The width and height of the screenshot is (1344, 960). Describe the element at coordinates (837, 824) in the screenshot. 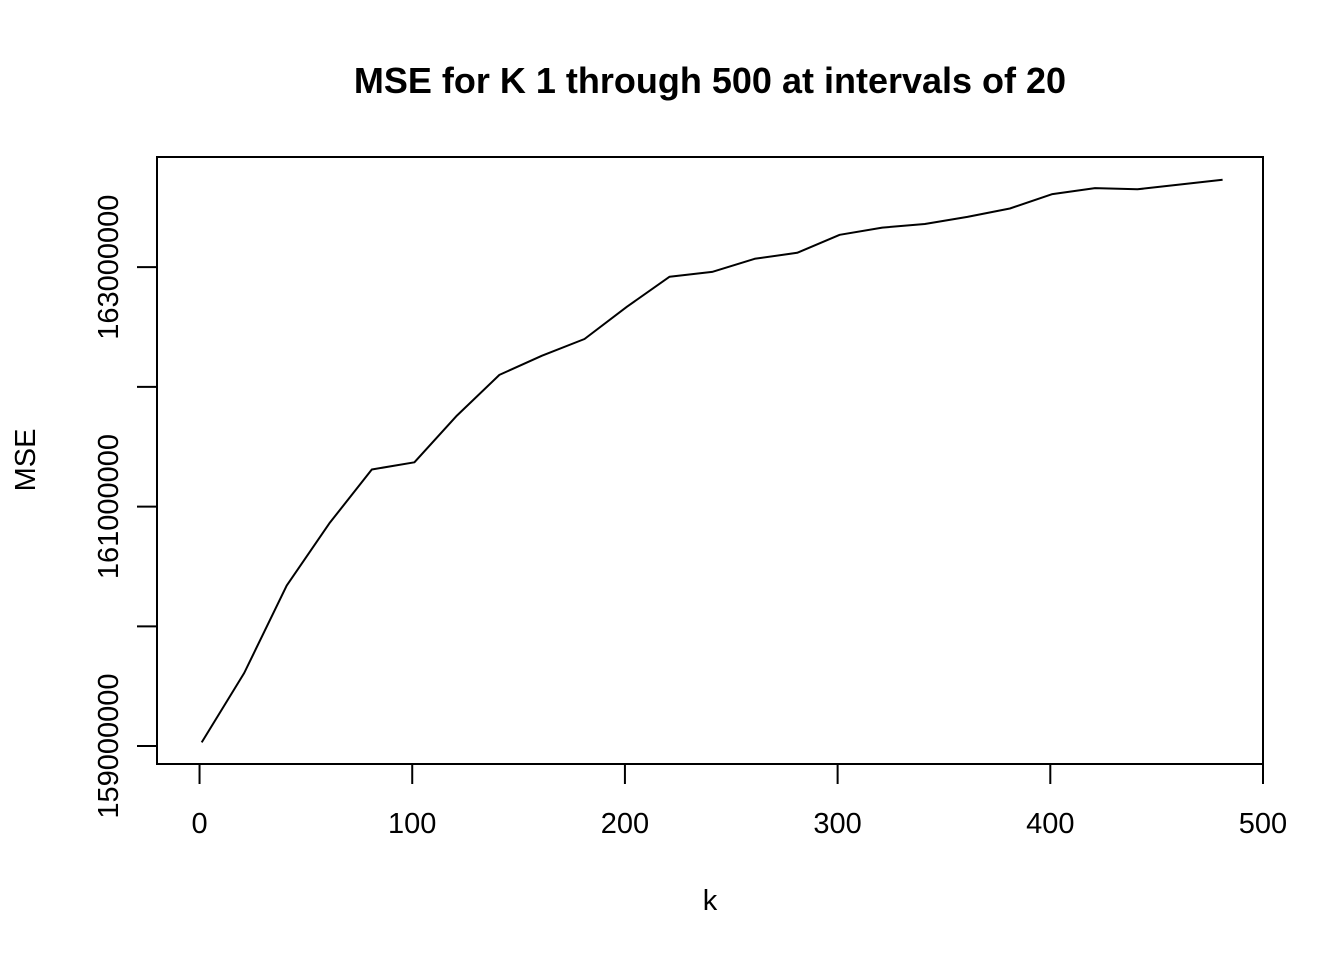

I see `x-tick-label: 300` at that location.